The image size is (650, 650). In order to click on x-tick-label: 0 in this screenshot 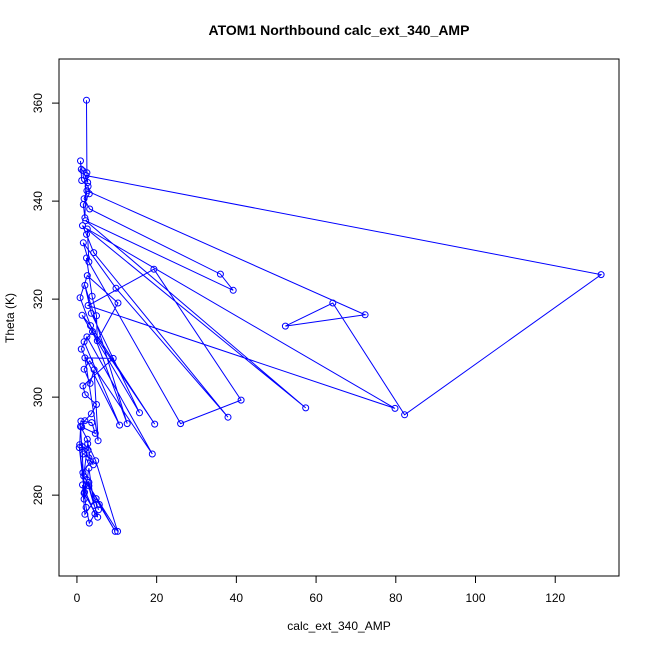, I will do `click(77, 598)`.